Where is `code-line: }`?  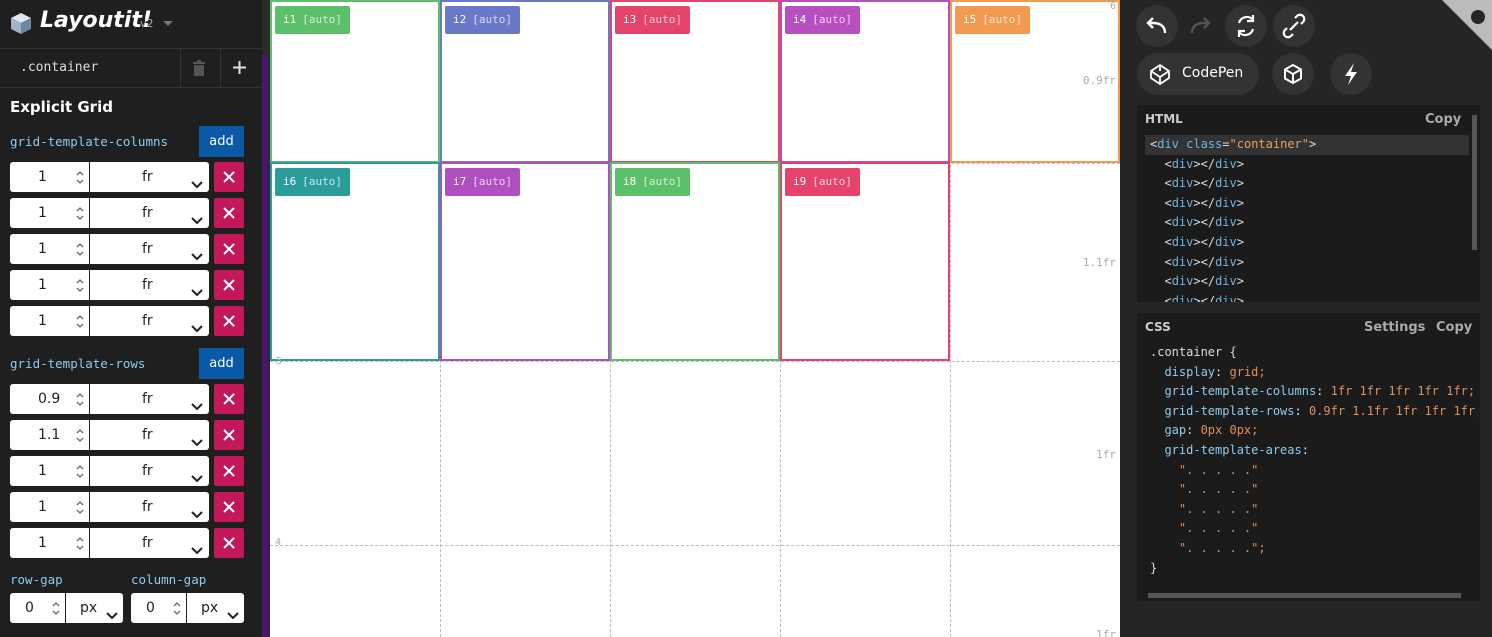 code-line: } is located at coordinates (1153, 568).